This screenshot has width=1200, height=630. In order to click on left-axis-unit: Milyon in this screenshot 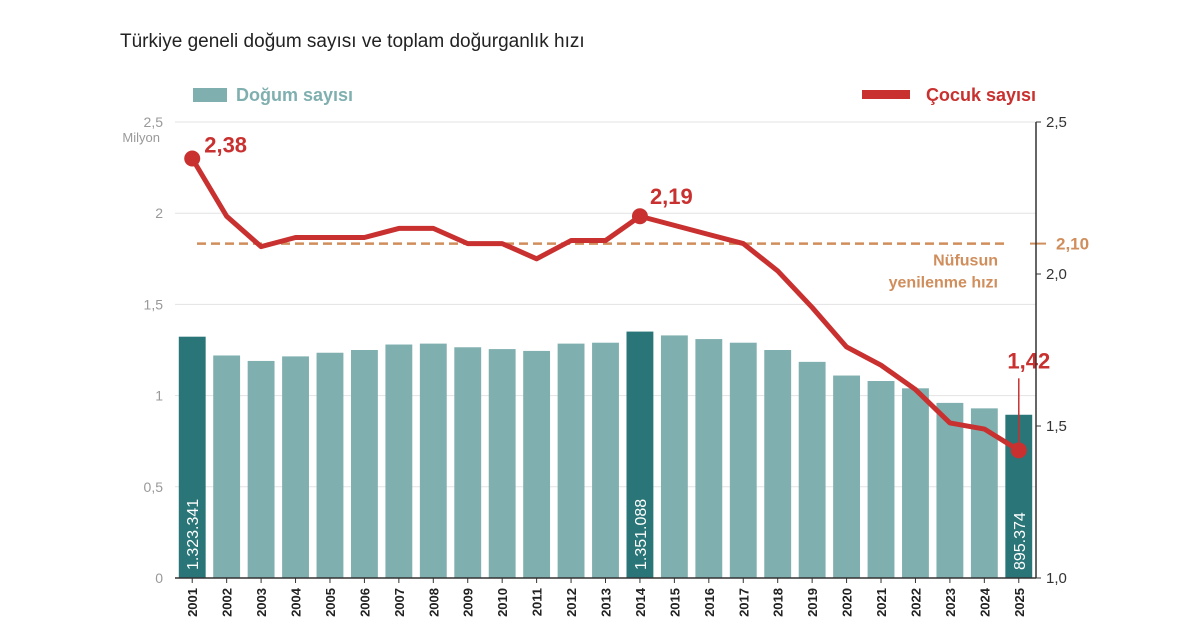, I will do `click(141, 137)`.